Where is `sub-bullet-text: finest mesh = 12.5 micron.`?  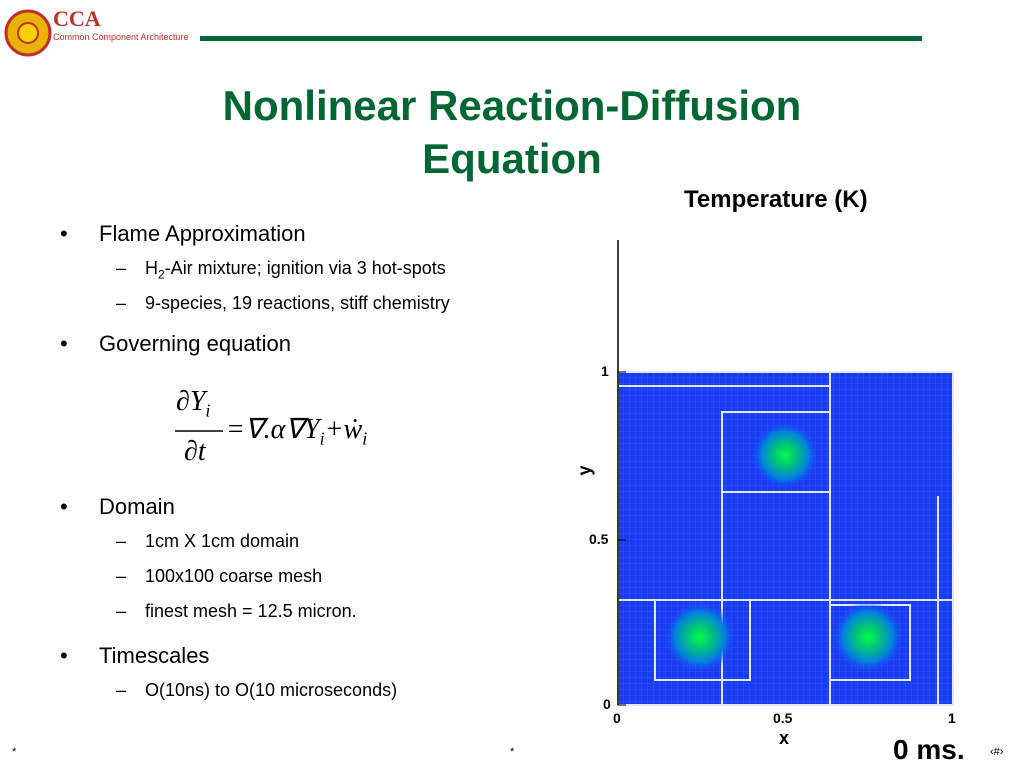
sub-bullet-text: finest mesh = 12.5 micron. is located at coordinates (251, 611).